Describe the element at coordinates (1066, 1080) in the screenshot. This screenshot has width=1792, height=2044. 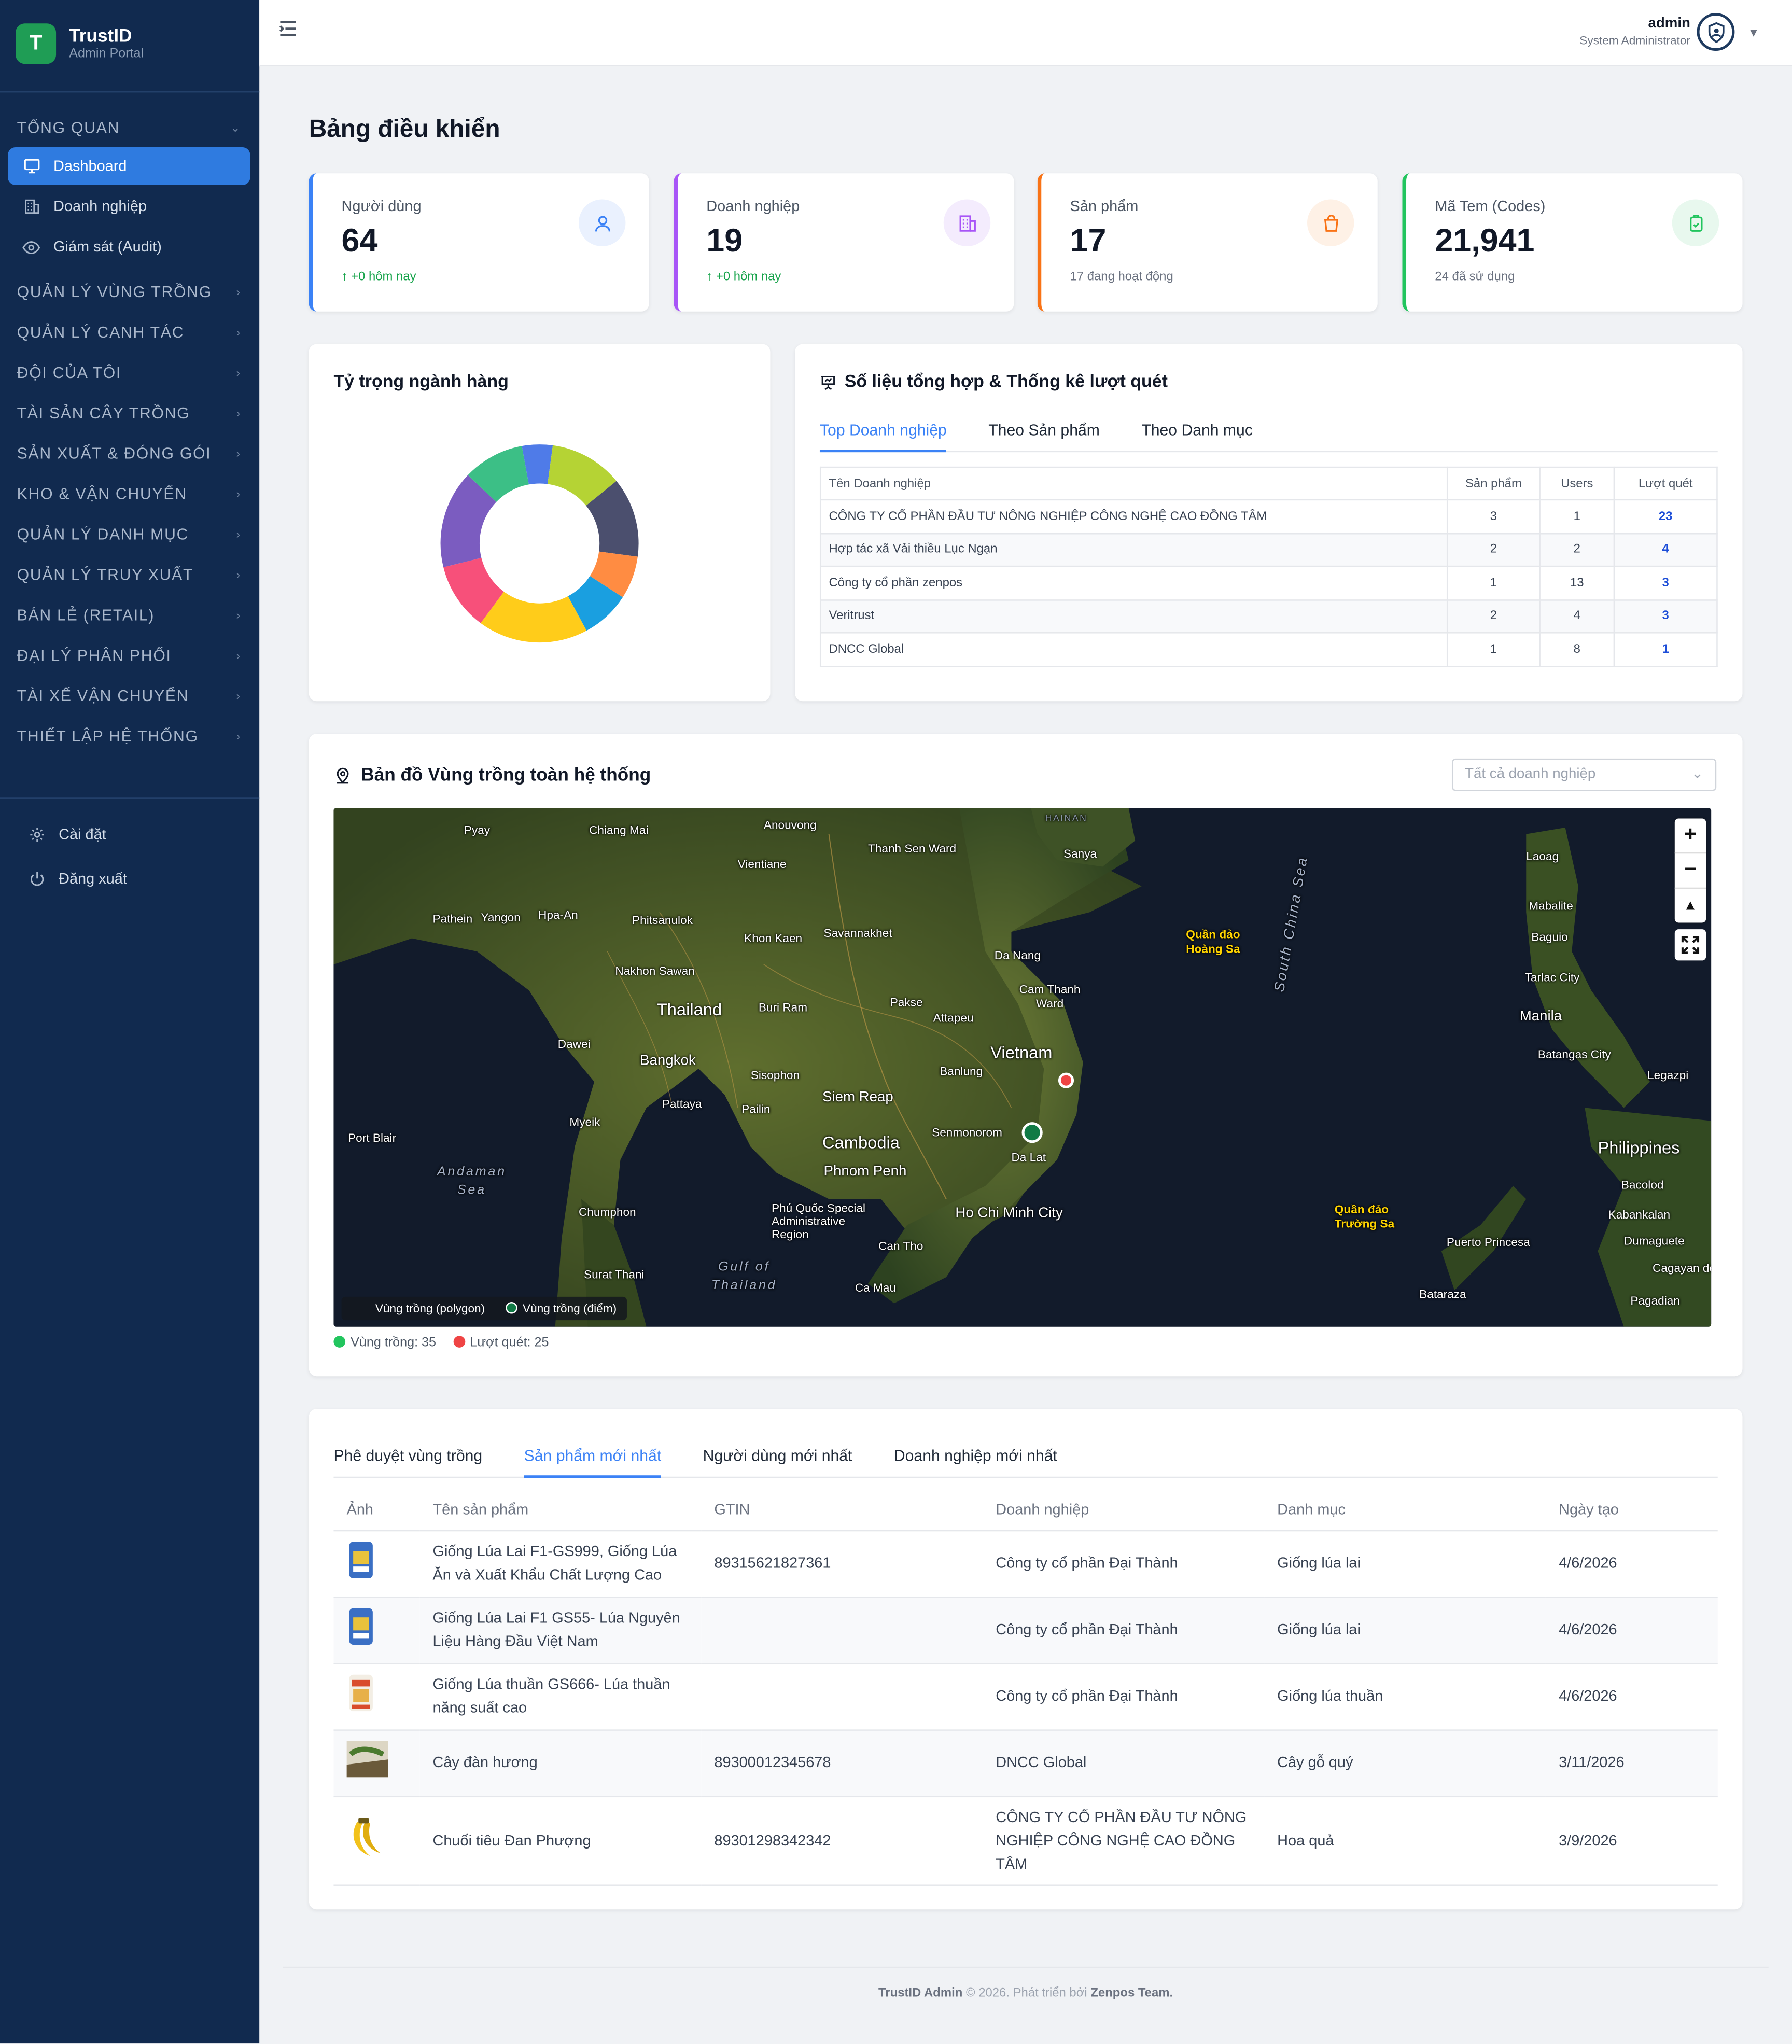
I see `scan-marker` at that location.